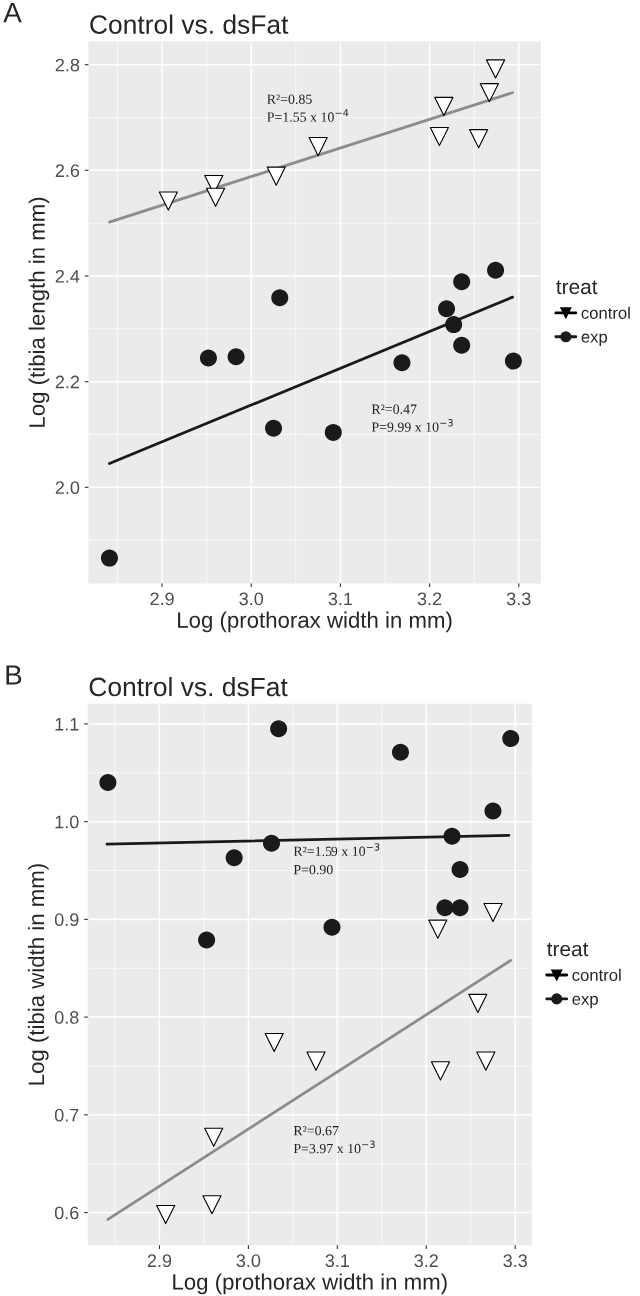 The image size is (640, 1296). What do you see at coordinates (412, 425) in the screenshot?
I see `annotation: P=9.99 x 10$^{−3}$` at bounding box center [412, 425].